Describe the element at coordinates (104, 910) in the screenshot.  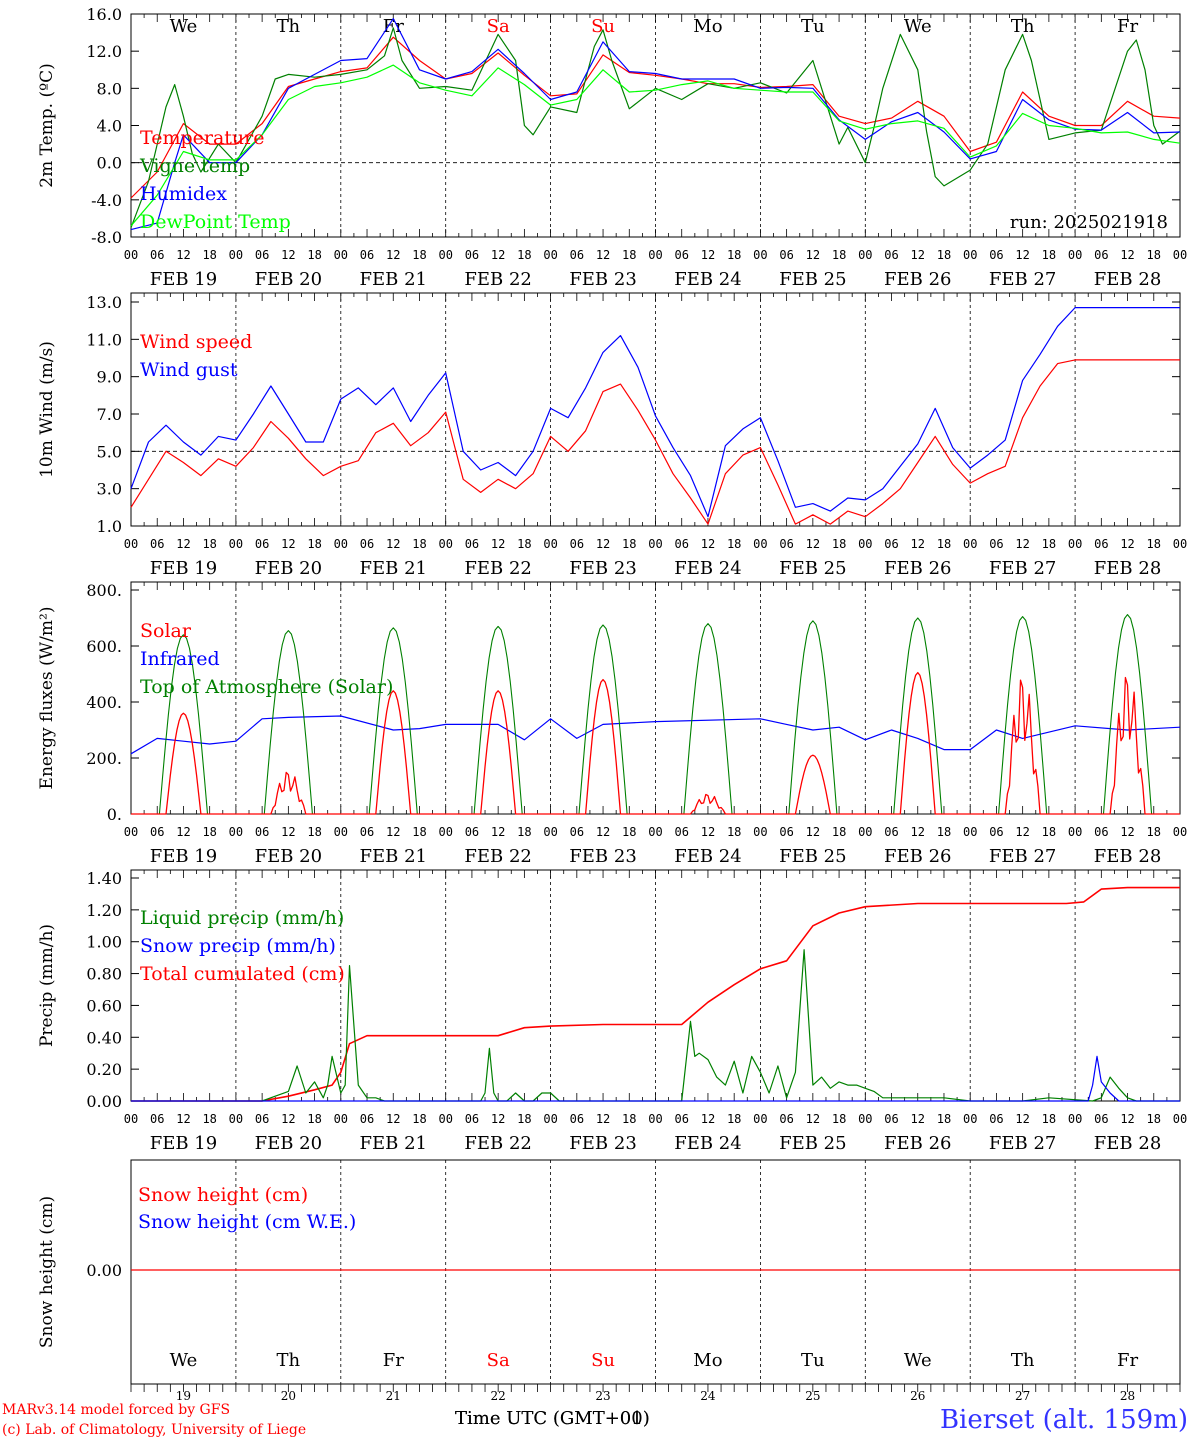
I see `y-tick-label: 1.20` at that location.